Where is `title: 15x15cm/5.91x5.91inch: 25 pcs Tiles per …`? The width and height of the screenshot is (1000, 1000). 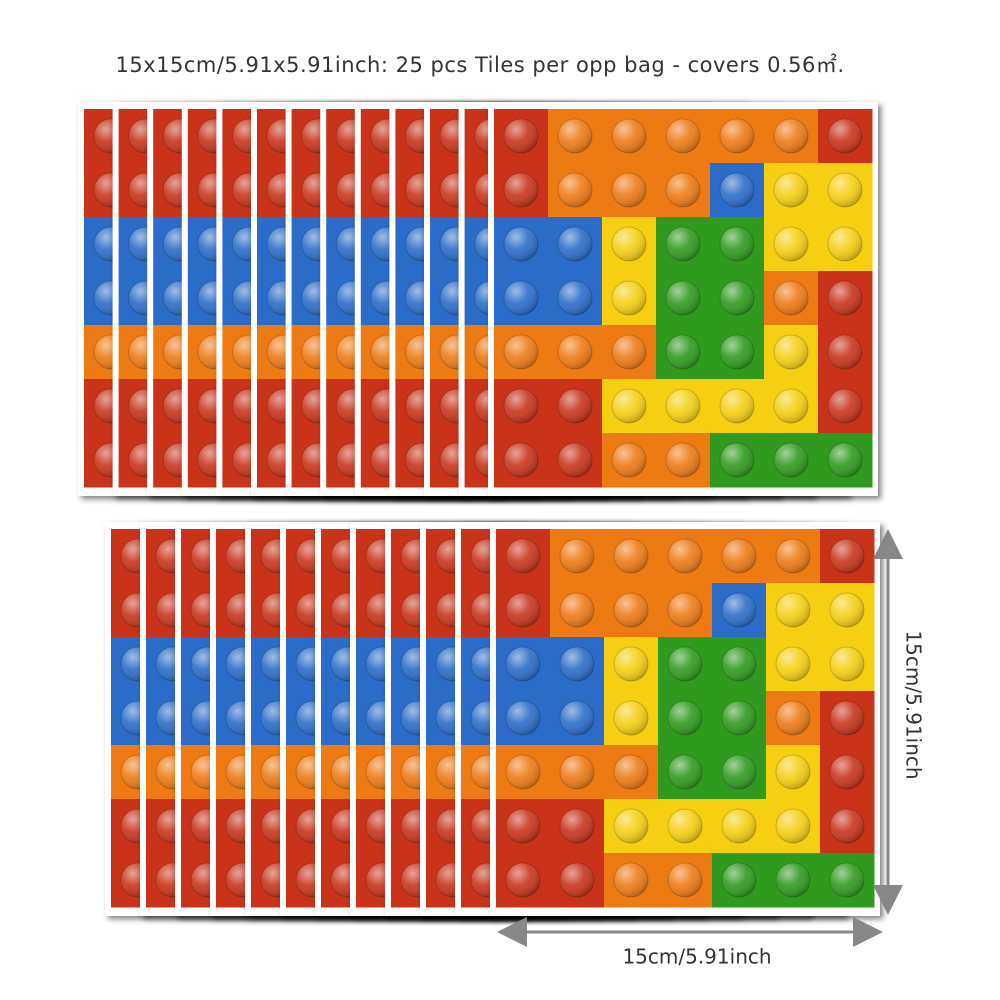
title: 15x15cm/5.91x5.91inch: 25 pcs Tiles per … is located at coordinates (479, 65).